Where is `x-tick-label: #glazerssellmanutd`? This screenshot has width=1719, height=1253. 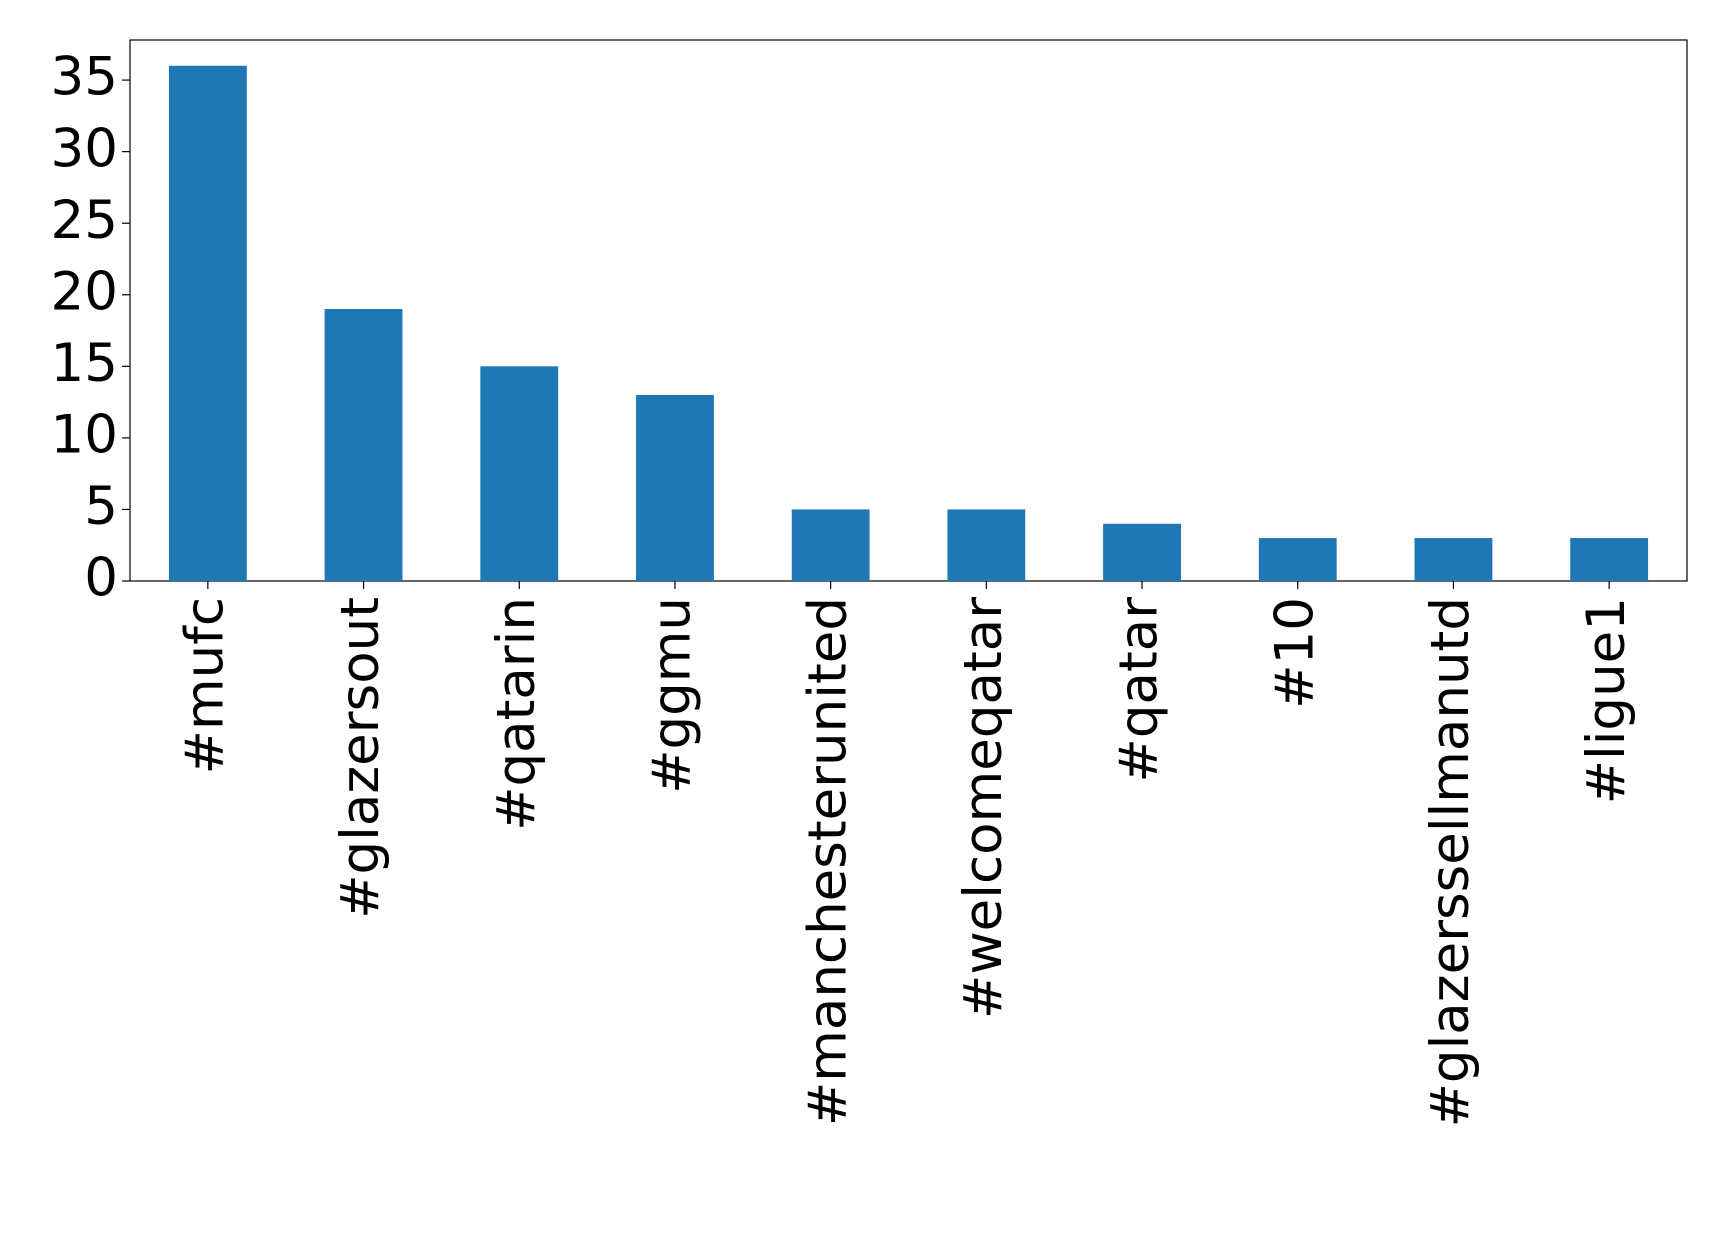 x-tick-label: #glazerssellmanutd is located at coordinates (1450, 862).